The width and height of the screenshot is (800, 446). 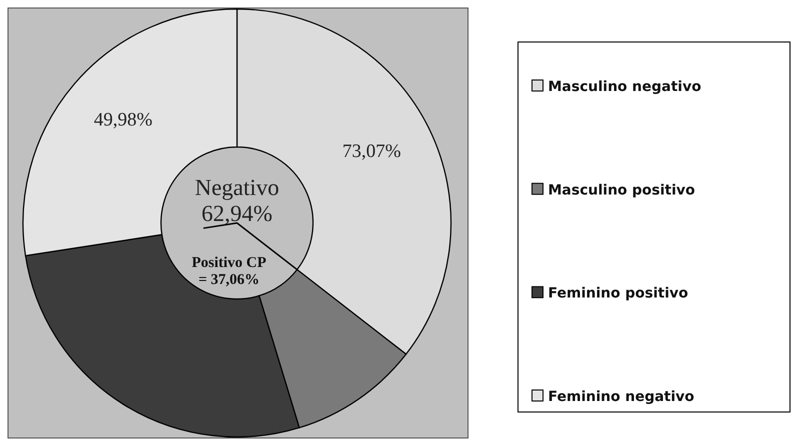 What do you see at coordinates (237, 200) in the screenshot?
I see `text: Negativo 62,94%` at bounding box center [237, 200].